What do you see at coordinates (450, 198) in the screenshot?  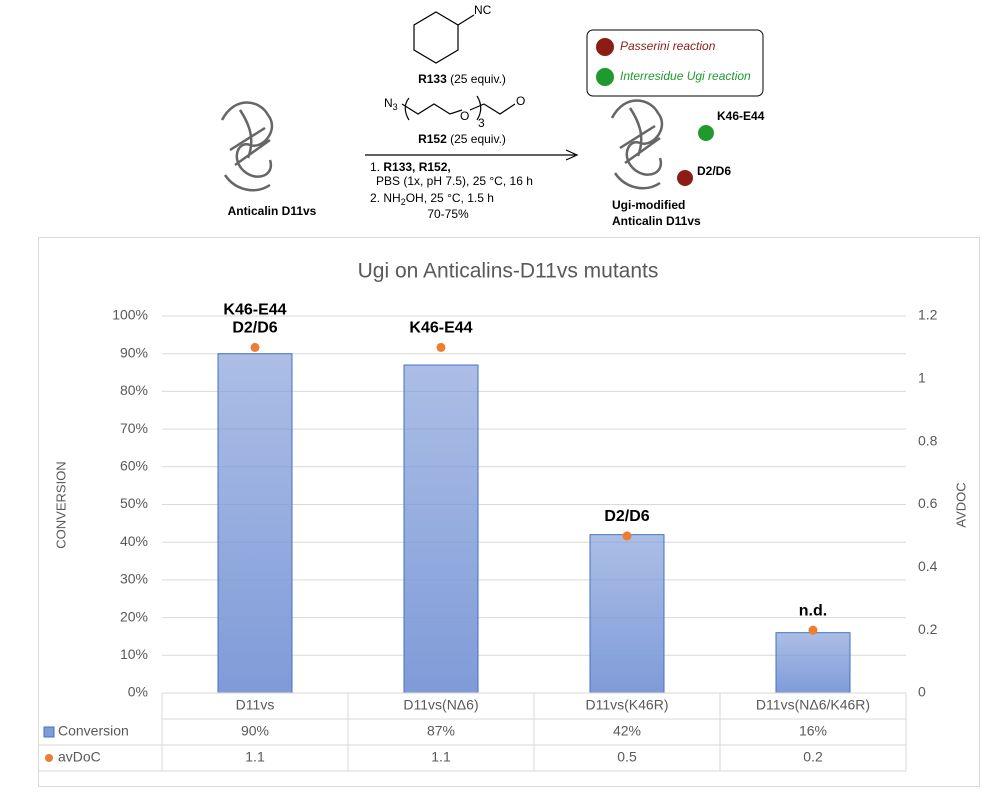 I see `step-text: OH, 25 °C, 1.5 h` at bounding box center [450, 198].